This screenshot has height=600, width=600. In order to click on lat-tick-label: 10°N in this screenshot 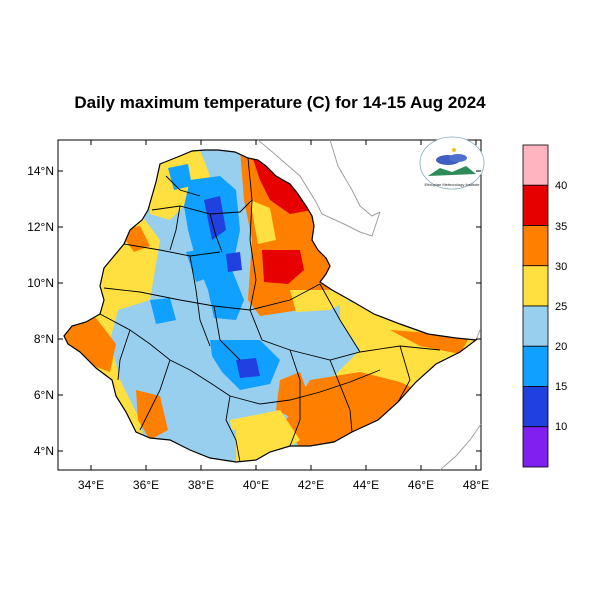, I will do `click(40, 283)`.